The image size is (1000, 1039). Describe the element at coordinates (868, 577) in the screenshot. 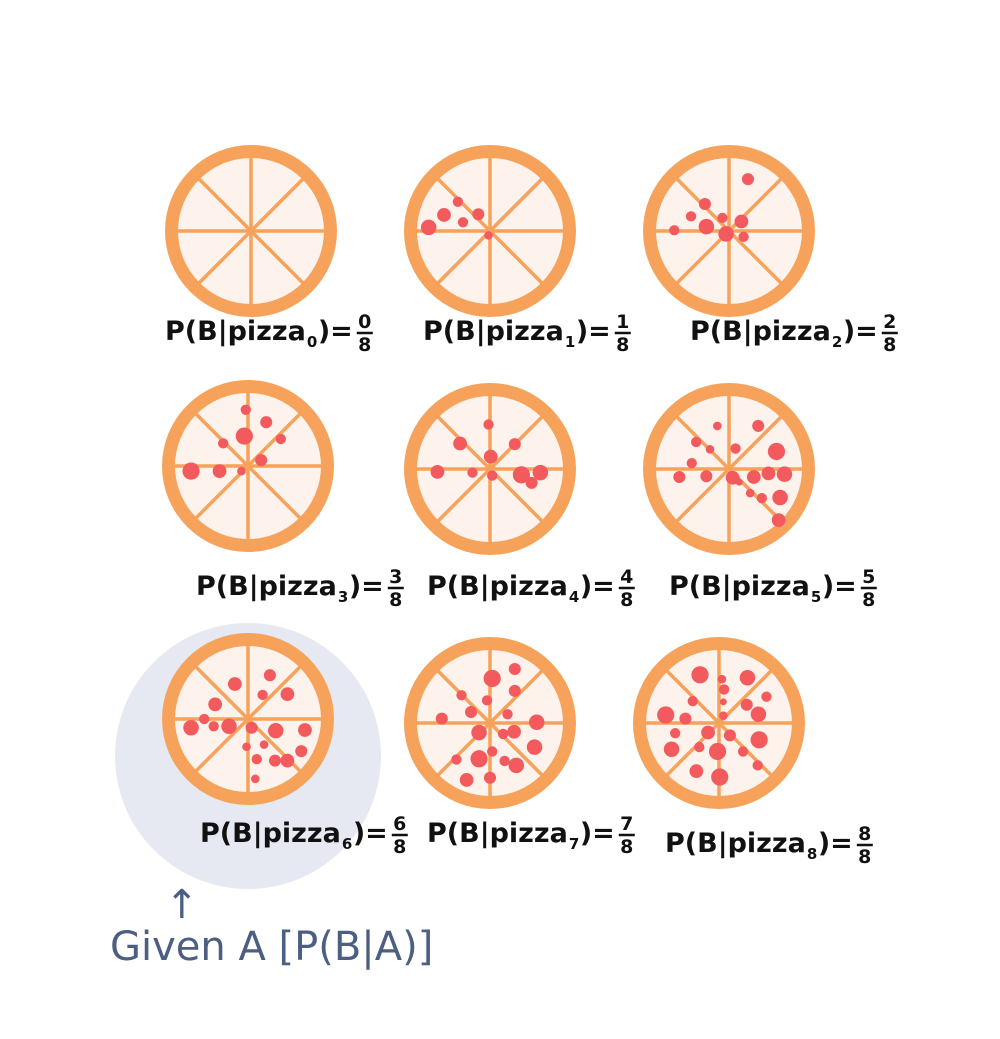

I see `fraction-numerator: 5` at that location.